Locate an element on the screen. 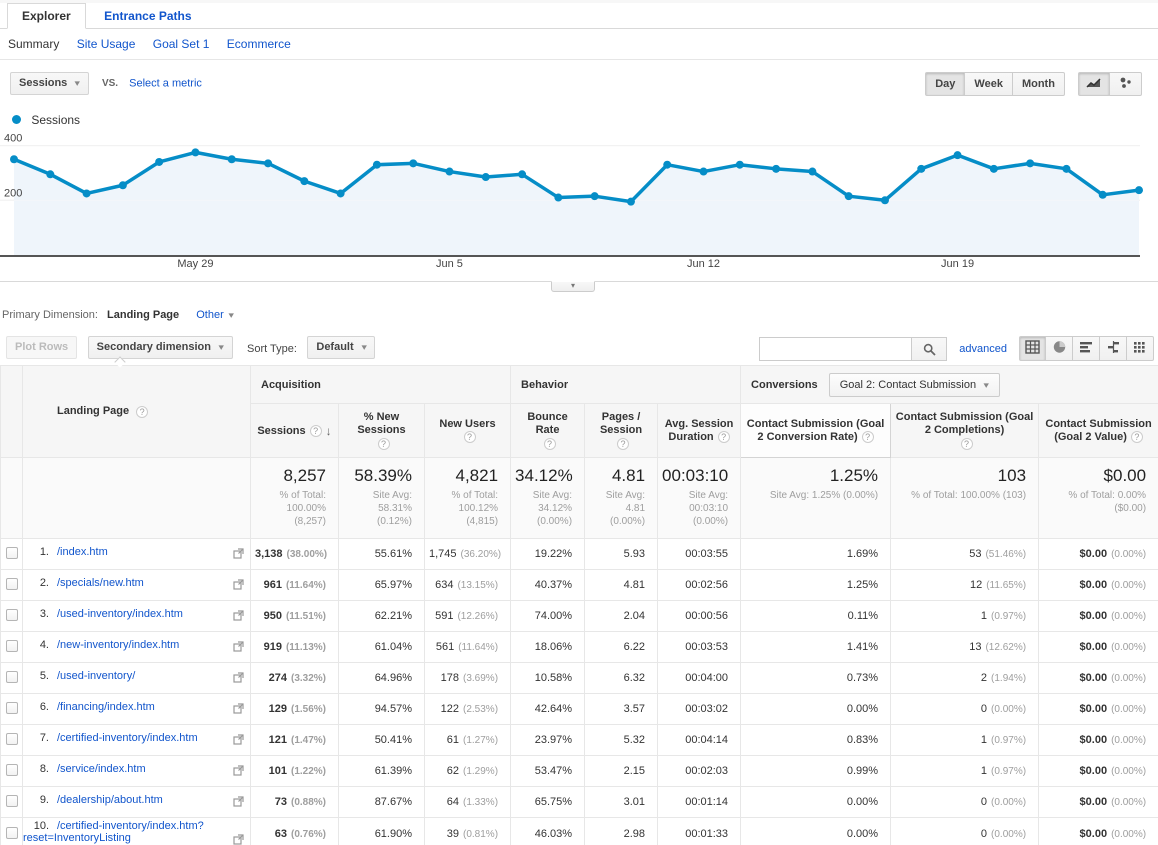 This screenshot has width=1158, height=845. line-chart-view-button is located at coordinates (1094, 84).